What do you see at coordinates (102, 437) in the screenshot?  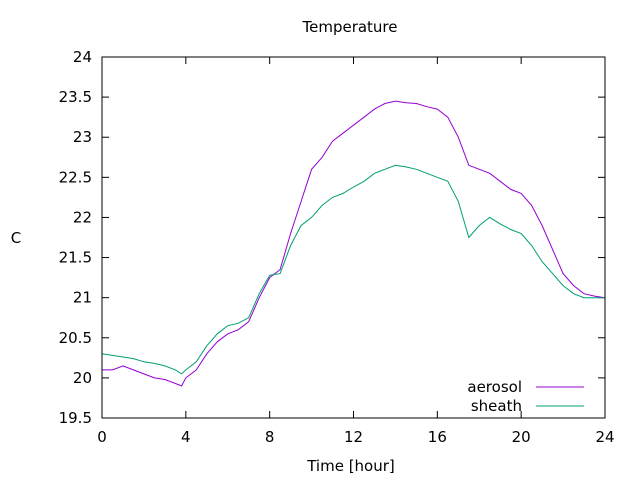 I see `x-tick-label: 0` at bounding box center [102, 437].